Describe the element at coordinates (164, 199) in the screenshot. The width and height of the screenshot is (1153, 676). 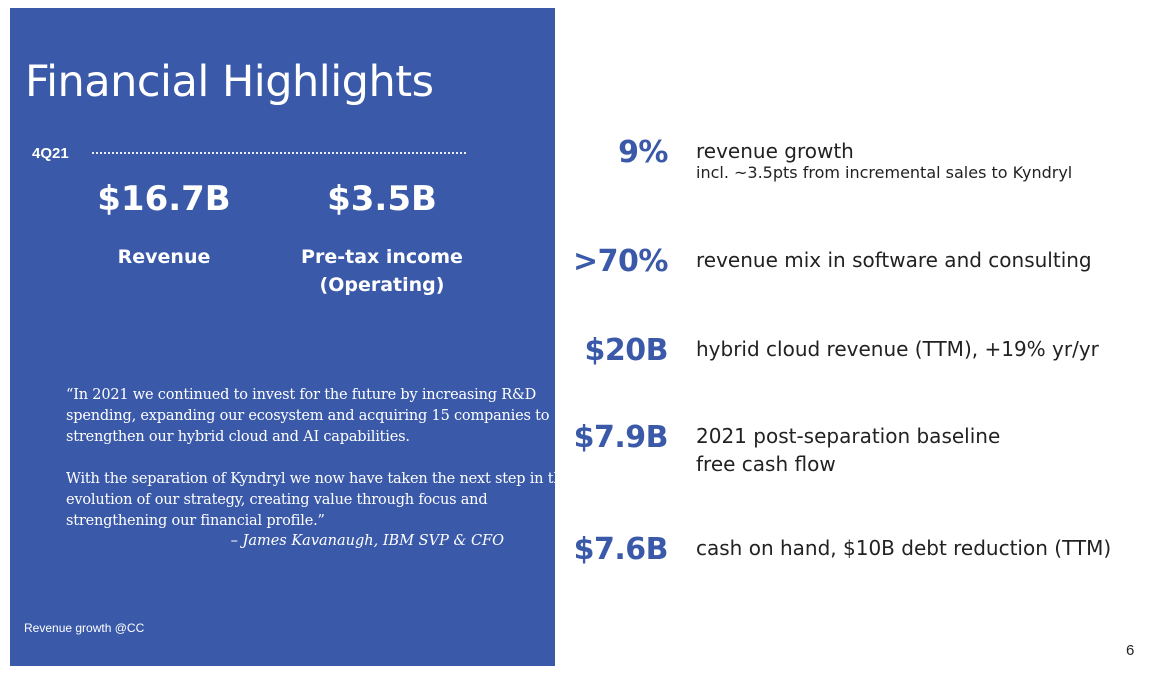
I see `revenue-value: $16.7B` at that location.